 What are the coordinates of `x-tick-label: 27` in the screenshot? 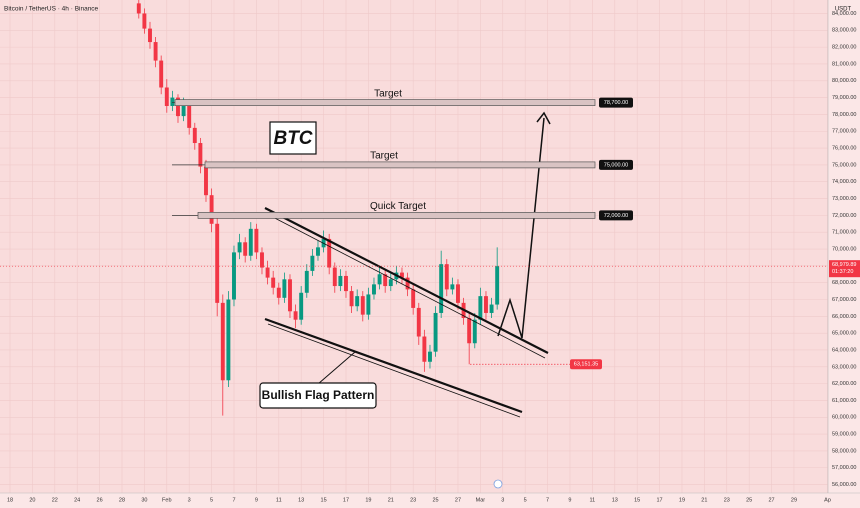 It's located at (458, 500).